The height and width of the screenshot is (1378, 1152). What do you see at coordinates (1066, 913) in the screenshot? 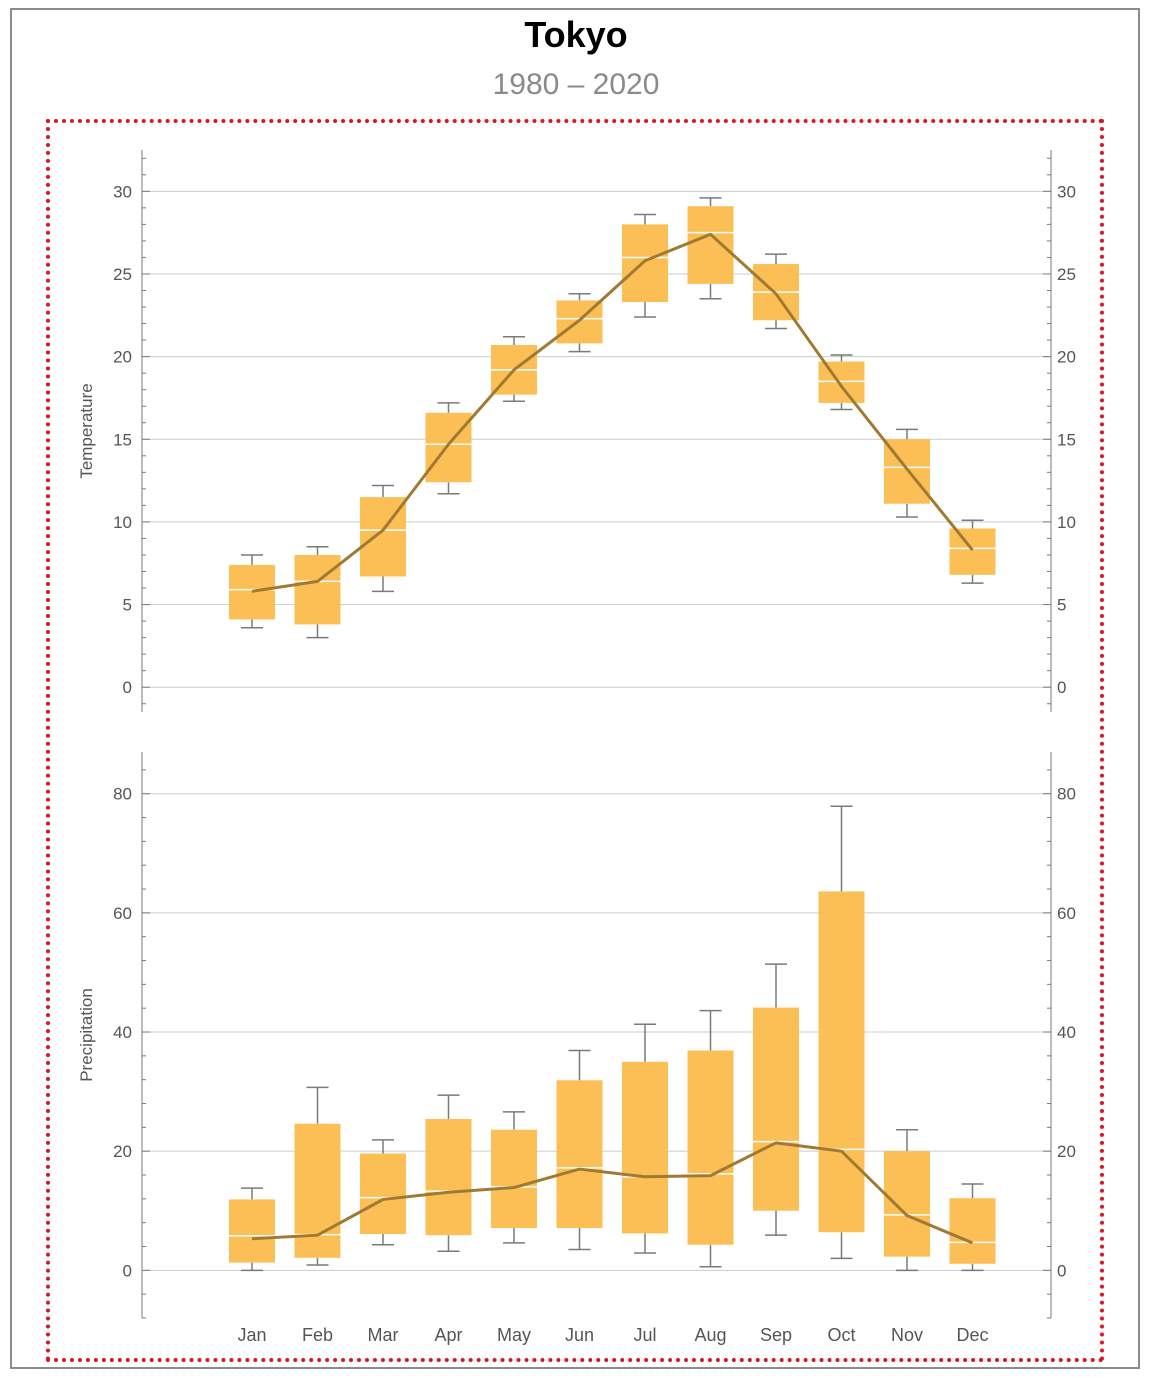
I see `chart1-ytick-label-right-3: 60` at bounding box center [1066, 913].